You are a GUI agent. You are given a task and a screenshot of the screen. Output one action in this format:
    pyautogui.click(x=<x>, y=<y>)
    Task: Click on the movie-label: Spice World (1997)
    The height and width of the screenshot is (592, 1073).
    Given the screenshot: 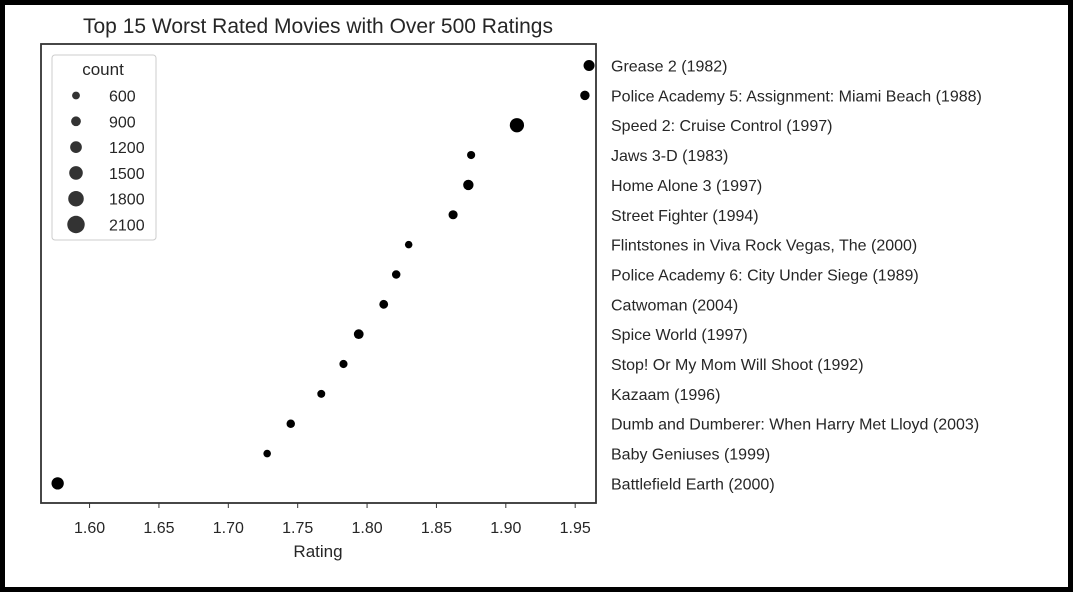 What is the action you would take?
    pyautogui.click(x=679, y=335)
    